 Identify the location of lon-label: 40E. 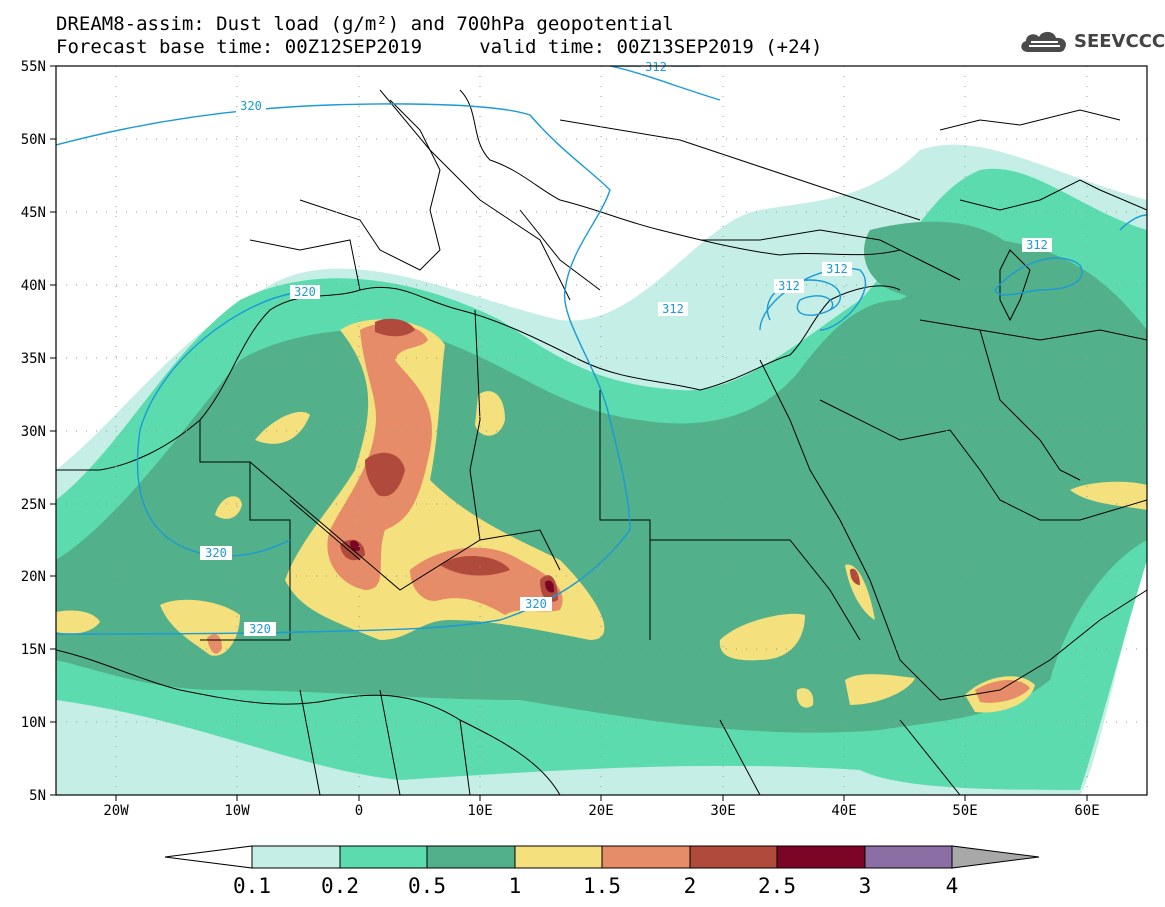
(843, 811).